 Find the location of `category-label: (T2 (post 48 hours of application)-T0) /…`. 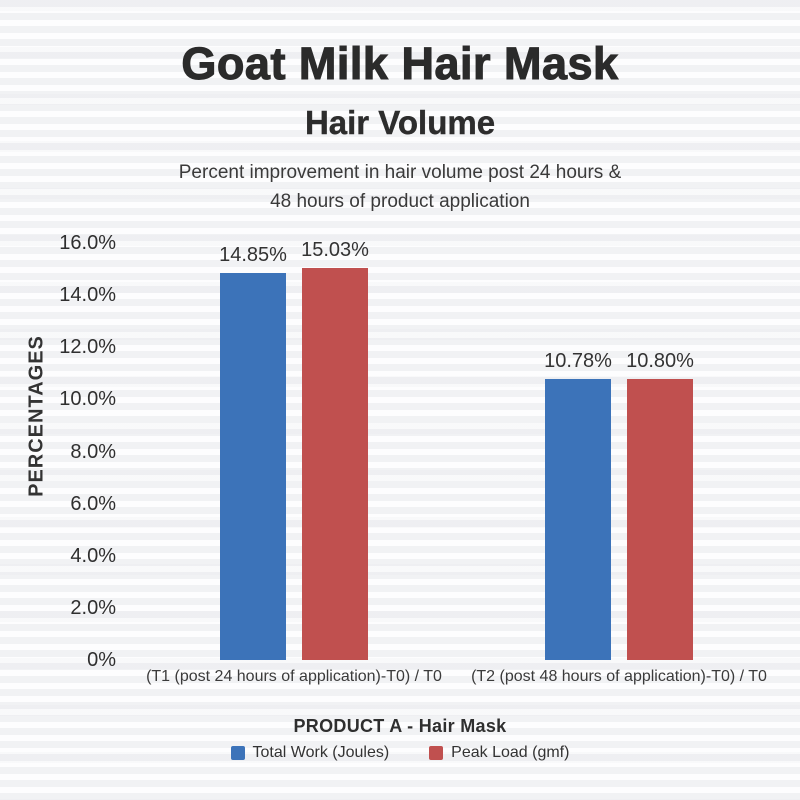

category-label: (T2 (post 48 hours of application)-T0) /… is located at coordinates (619, 676).